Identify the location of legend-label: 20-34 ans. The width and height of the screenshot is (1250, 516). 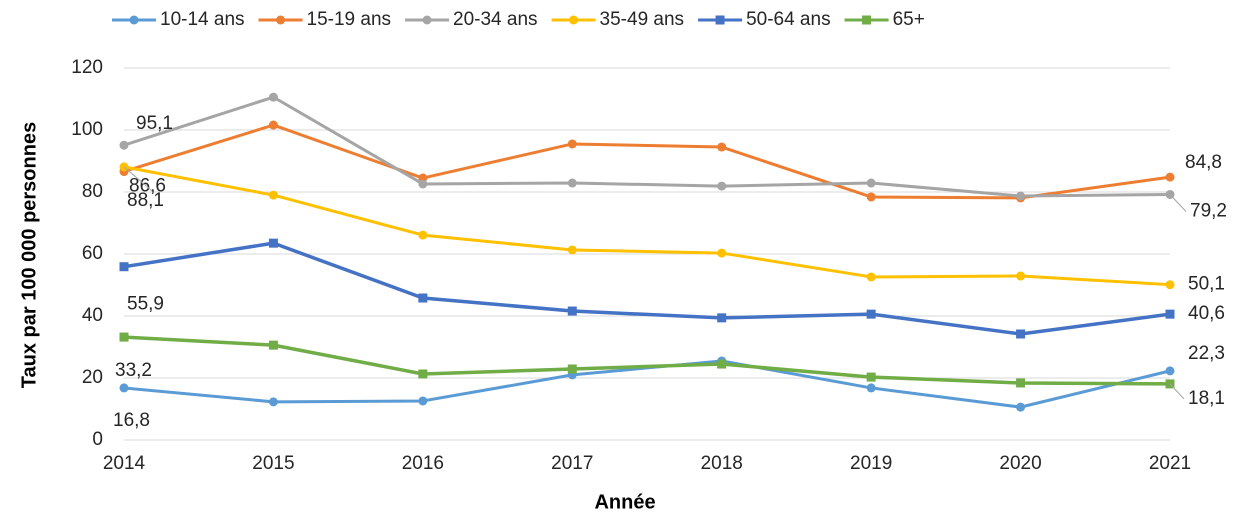
(495, 19).